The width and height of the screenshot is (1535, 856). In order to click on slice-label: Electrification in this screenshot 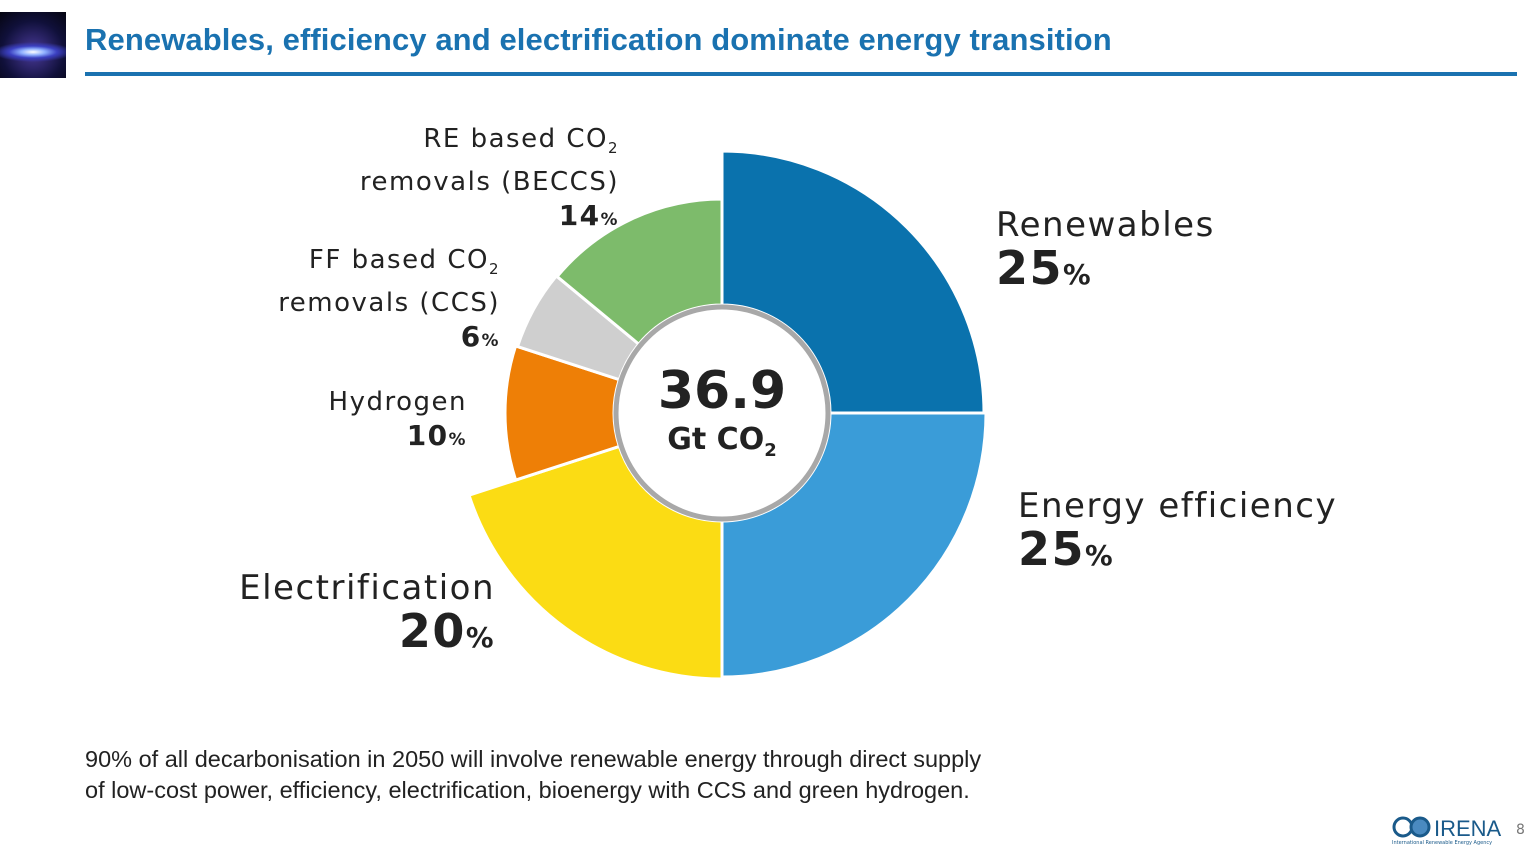, I will do `click(367, 588)`.